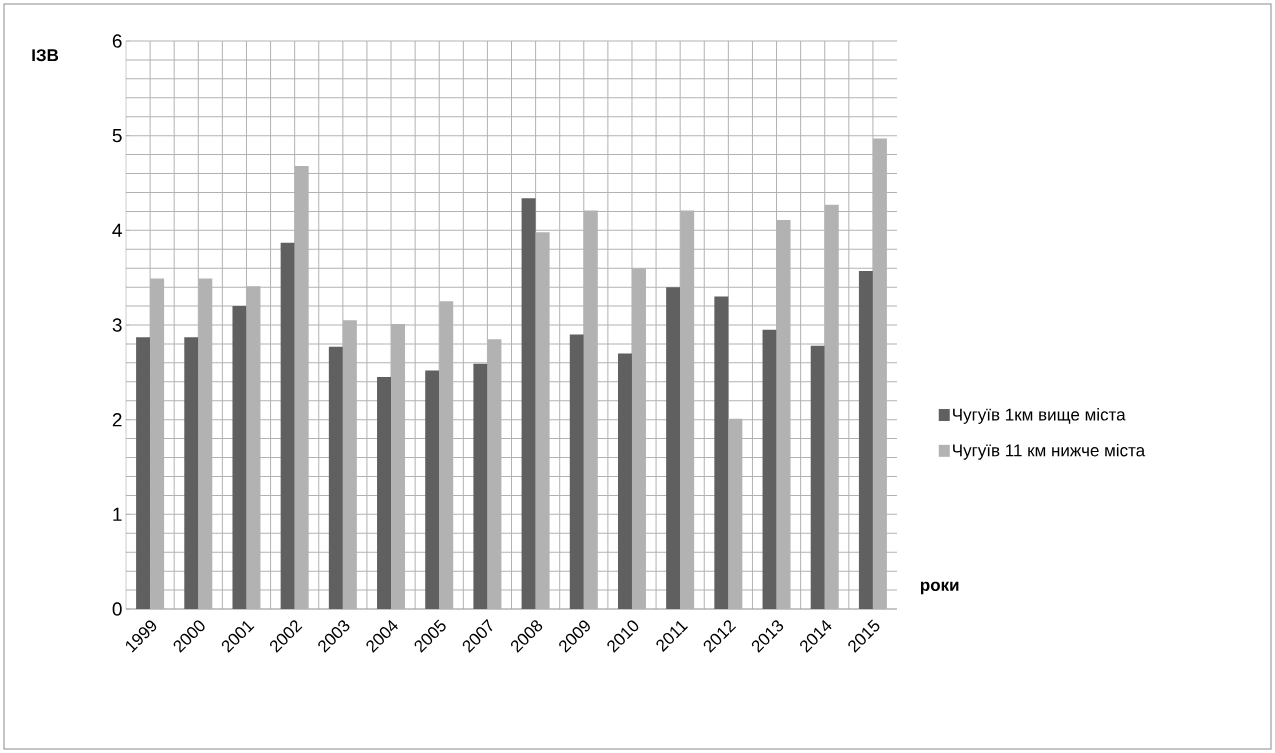 The width and height of the screenshot is (1275, 753). What do you see at coordinates (45, 55) in the screenshot?
I see `y-axis-title: ІЗВ` at bounding box center [45, 55].